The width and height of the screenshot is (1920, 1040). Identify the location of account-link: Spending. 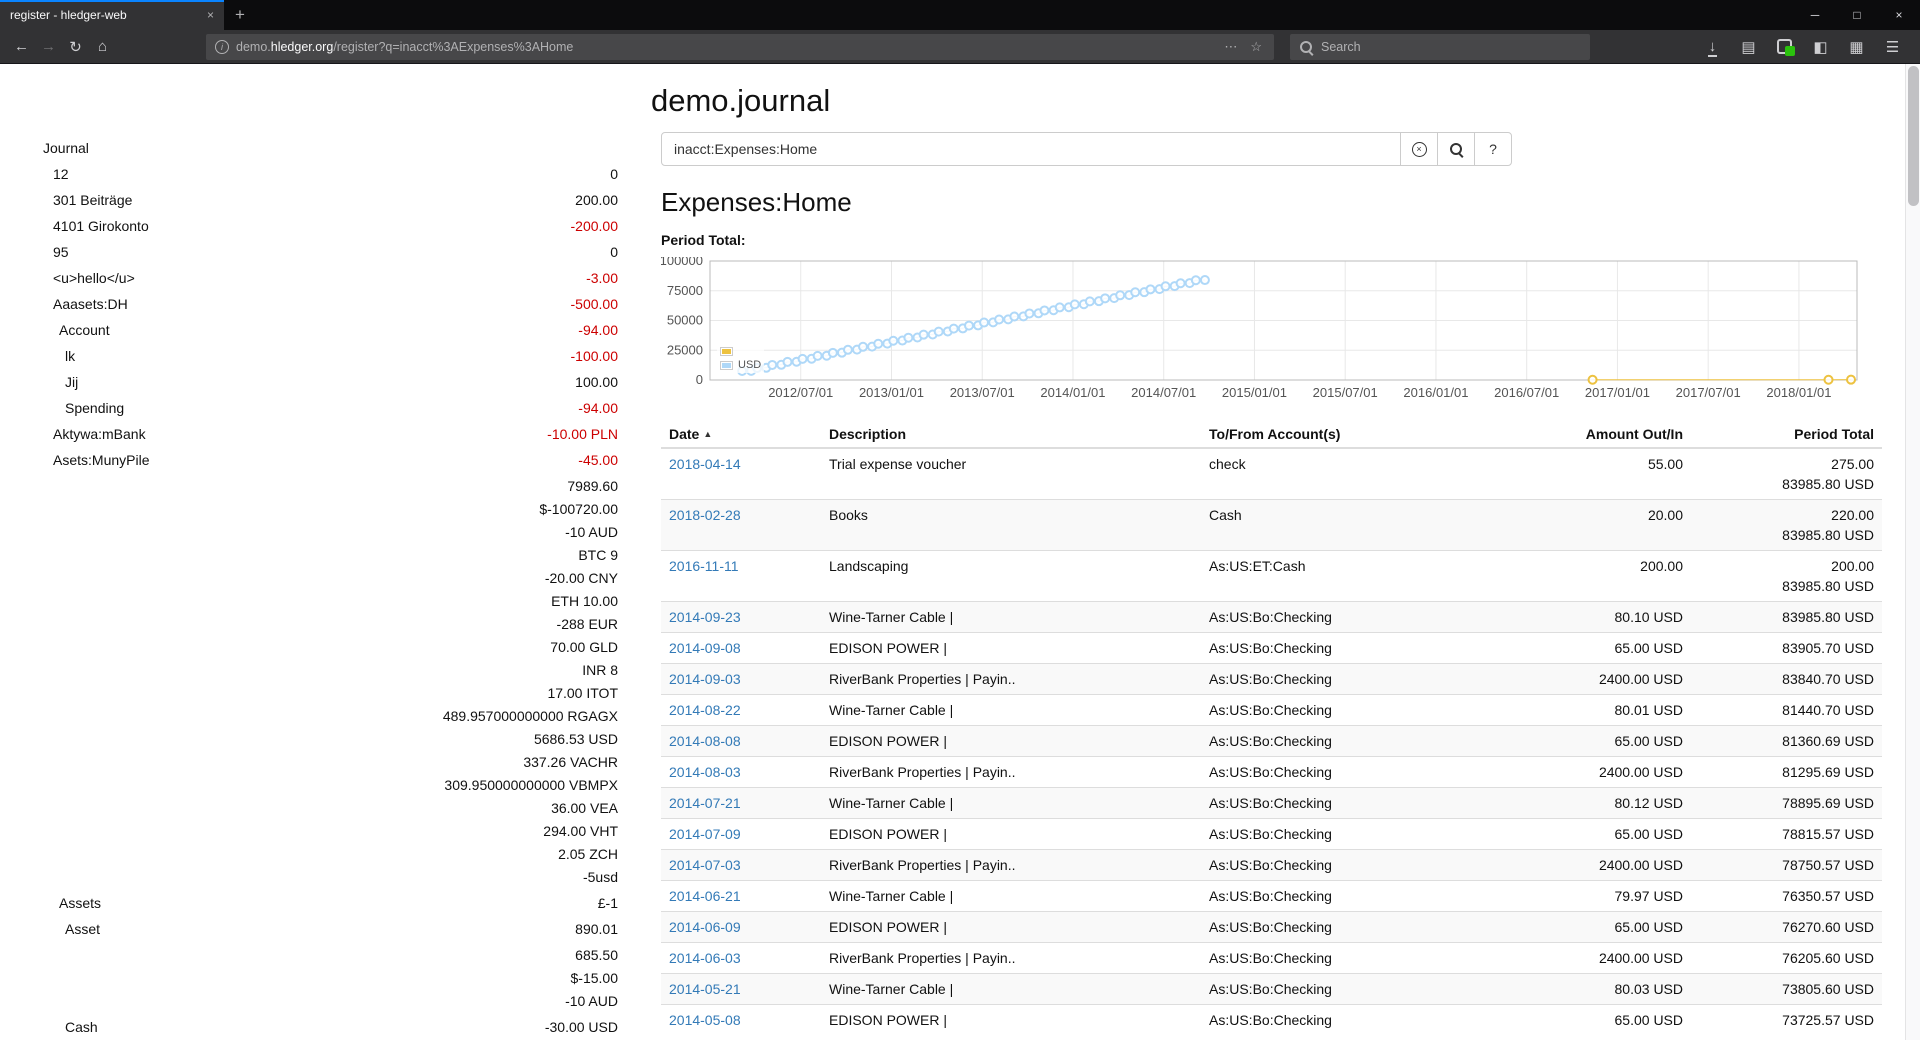
(95, 407).